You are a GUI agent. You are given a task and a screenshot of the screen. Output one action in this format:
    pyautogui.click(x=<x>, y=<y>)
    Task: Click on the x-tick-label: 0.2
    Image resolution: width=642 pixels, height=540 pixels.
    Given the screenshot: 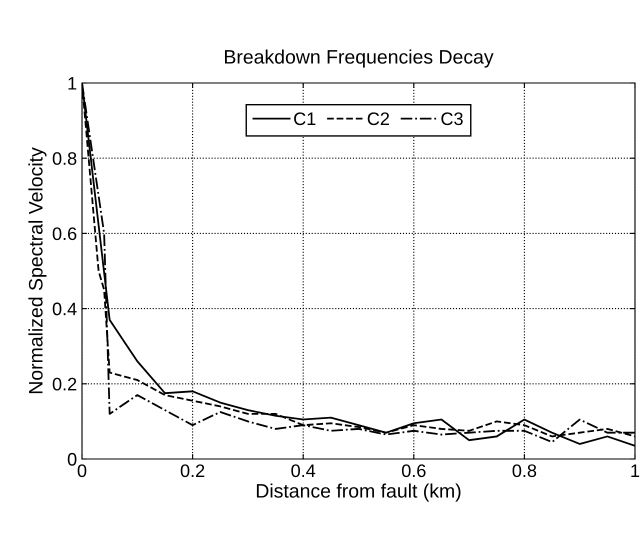 What is the action you would take?
    pyautogui.click(x=192, y=471)
    